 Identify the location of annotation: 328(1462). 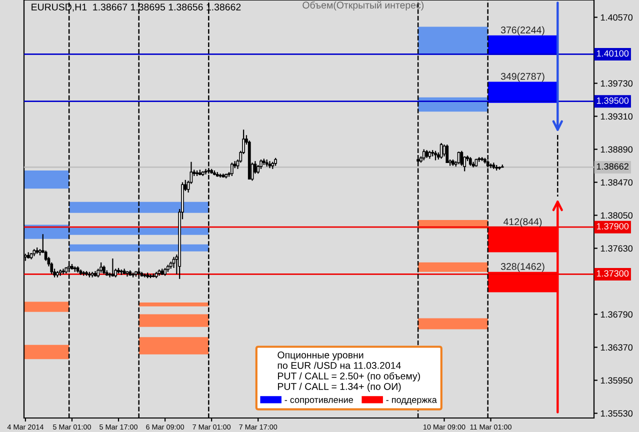
(522, 267).